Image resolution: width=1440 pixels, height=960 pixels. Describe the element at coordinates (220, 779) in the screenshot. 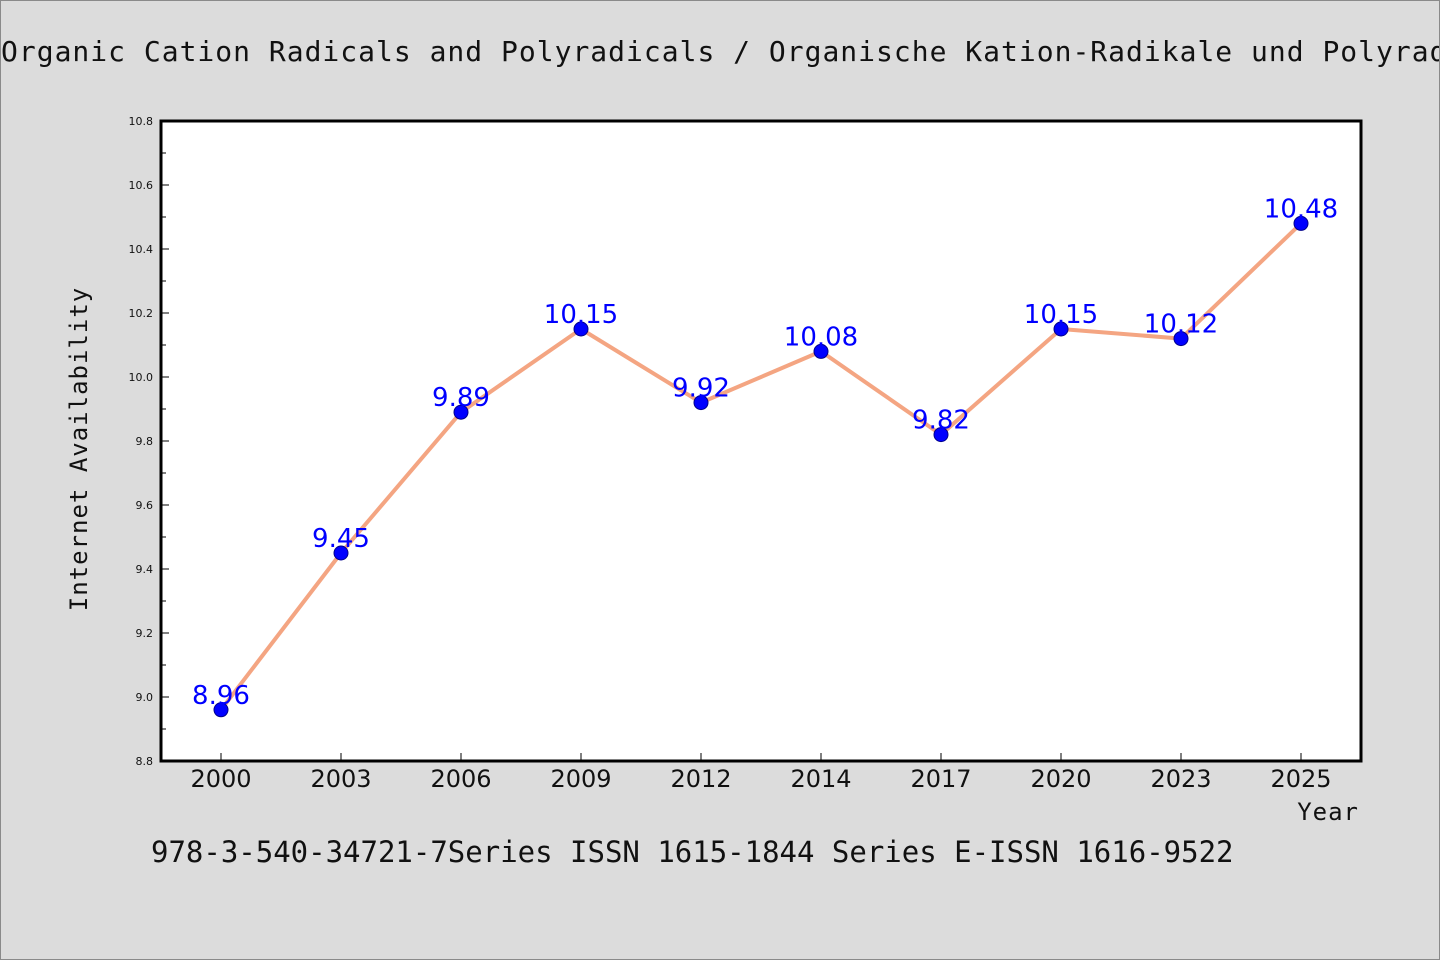

I see `x-tick-label: 2000` at that location.